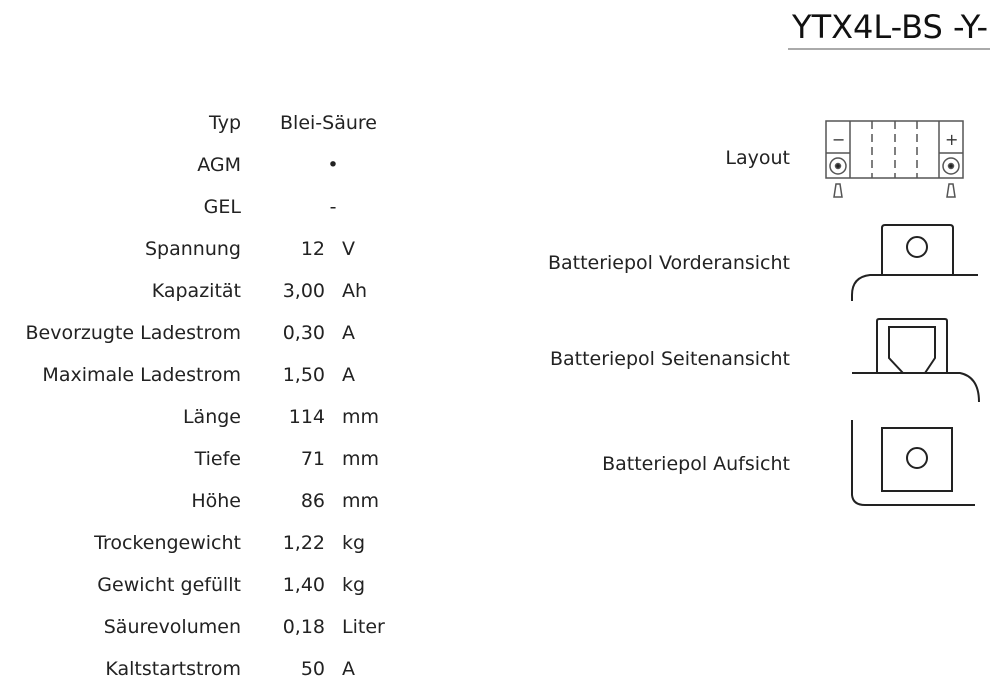  What do you see at coordinates (916, 360) in the screenshot?
I see `terminal-side-view-icon` at bounding box center [916, 360].